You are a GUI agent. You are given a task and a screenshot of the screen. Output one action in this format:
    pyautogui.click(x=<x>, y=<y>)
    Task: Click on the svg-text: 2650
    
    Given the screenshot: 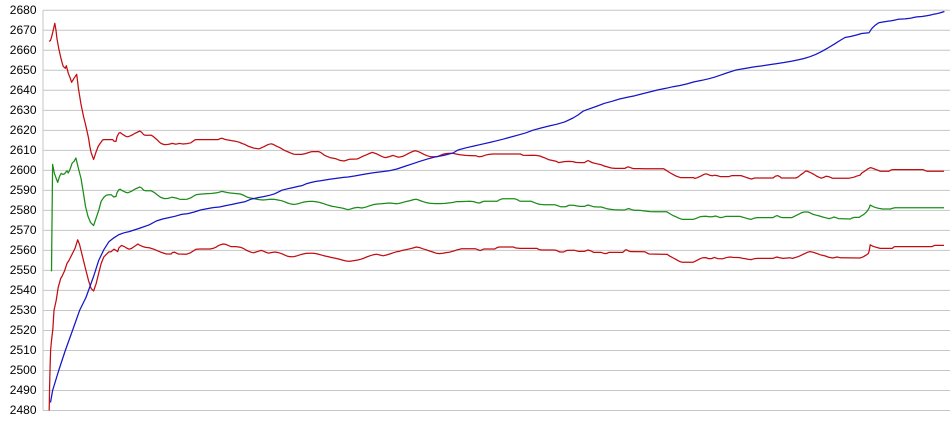 What is the action you would take?
    pyautogui.click(x=23, y=70)
    